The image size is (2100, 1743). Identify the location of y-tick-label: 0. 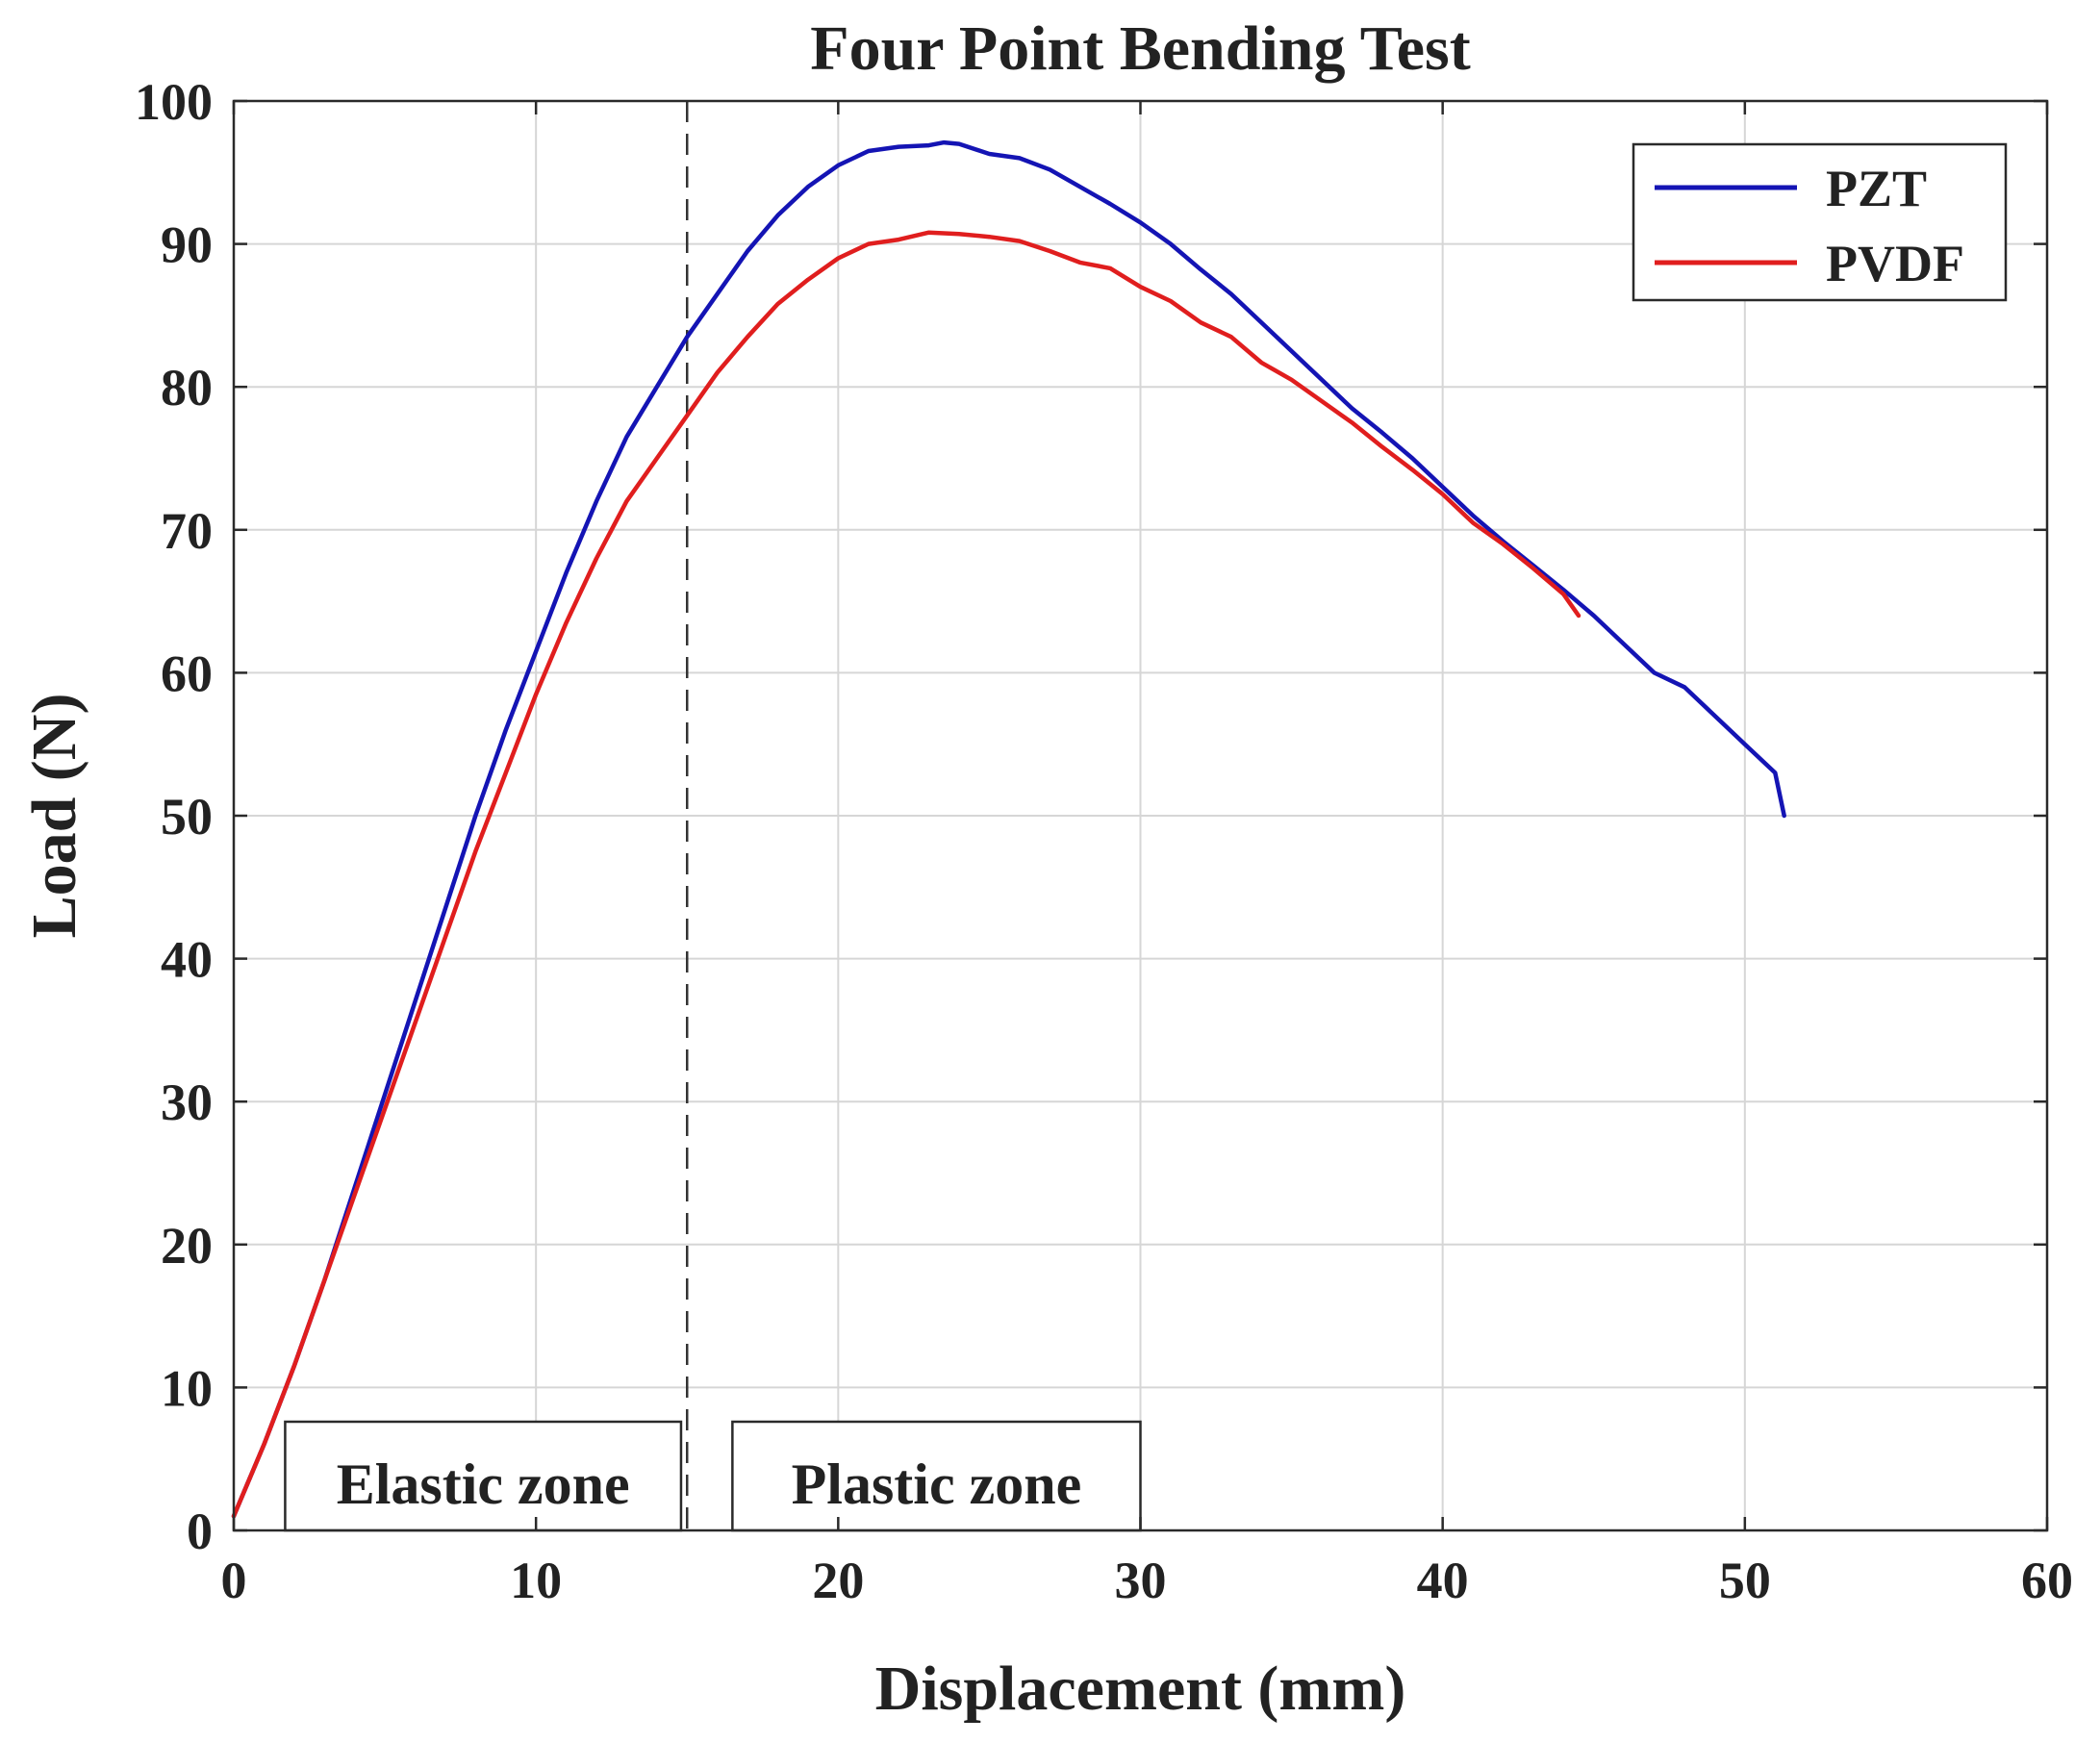
(200, 1531).